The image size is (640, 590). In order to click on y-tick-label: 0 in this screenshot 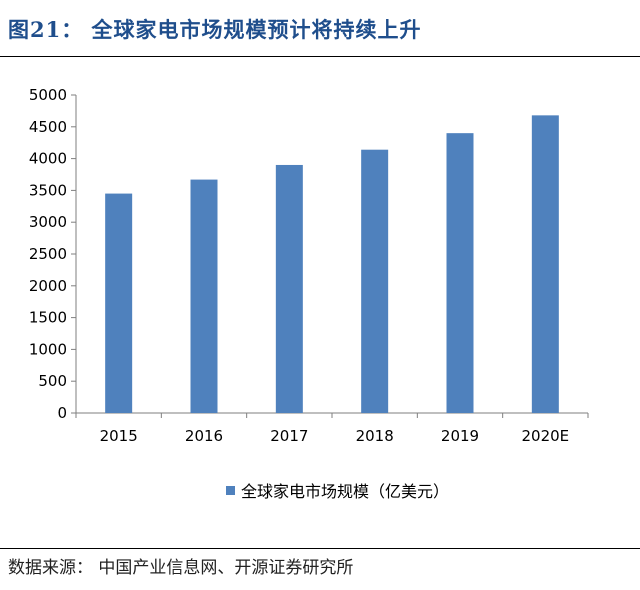, I will do `click(62, 413)`.